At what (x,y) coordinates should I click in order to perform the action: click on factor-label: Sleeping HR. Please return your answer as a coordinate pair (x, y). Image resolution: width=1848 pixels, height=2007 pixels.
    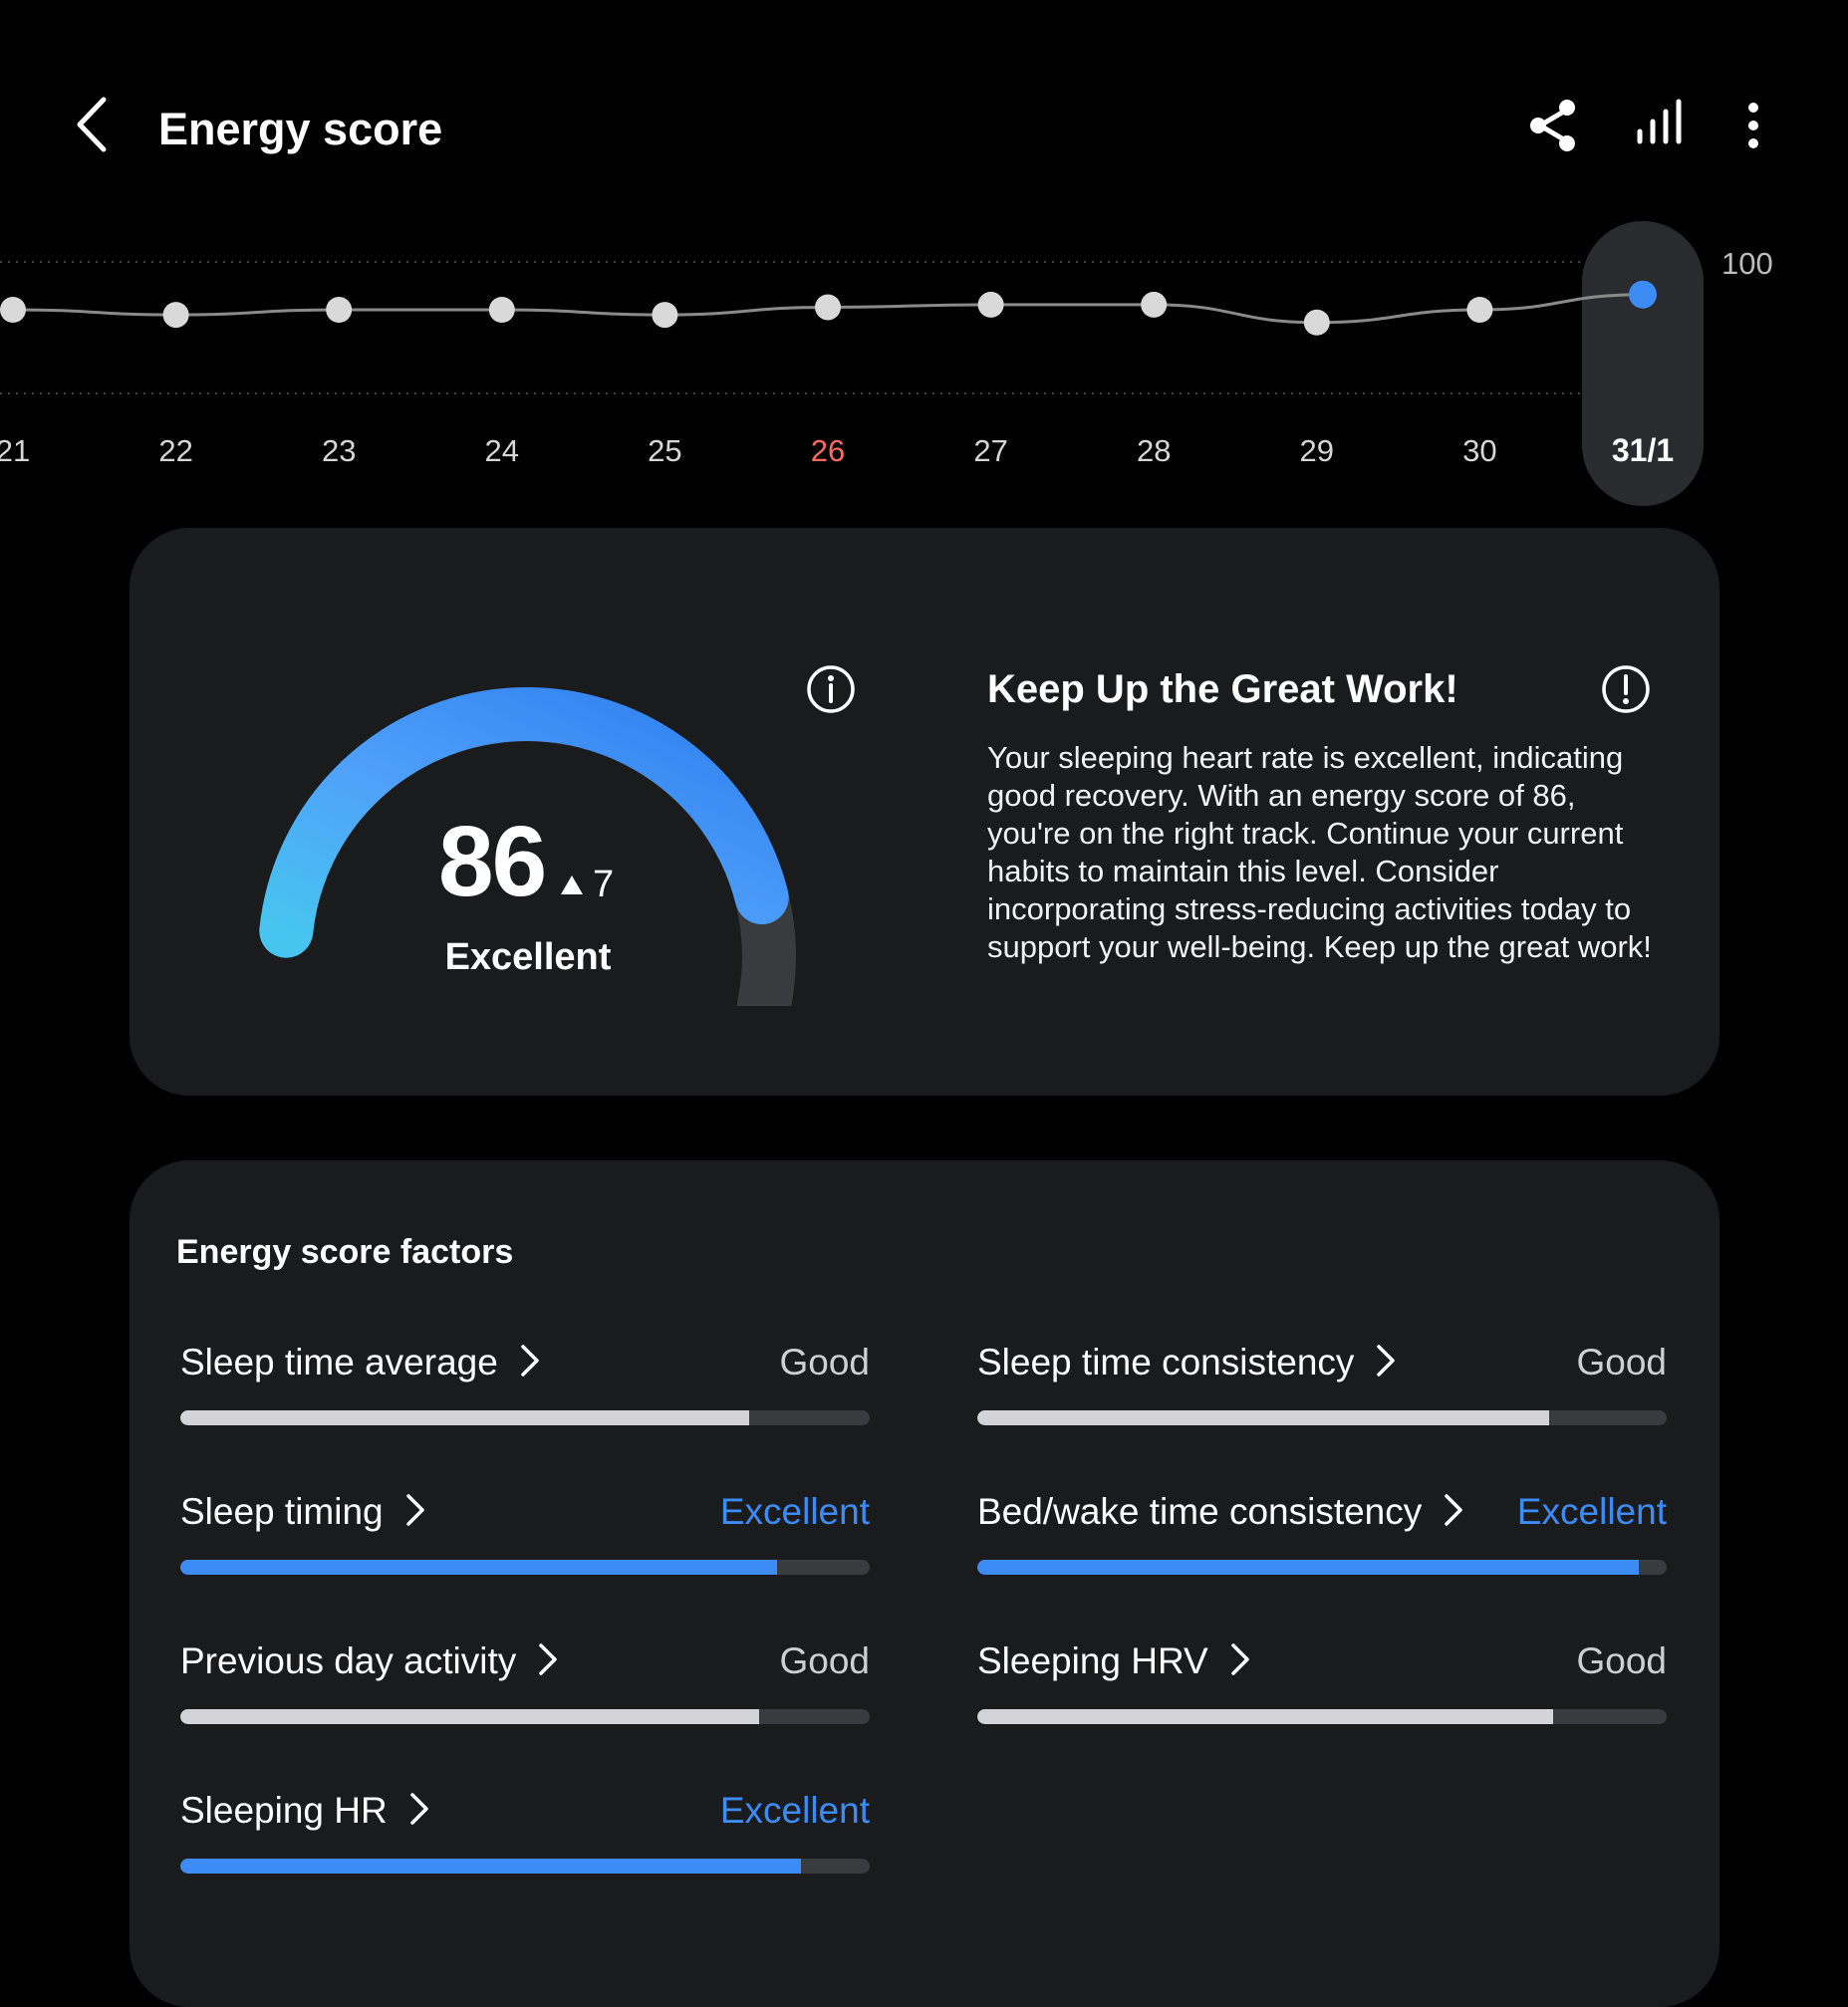
    Looking at the image, I should click on (309, 1811).